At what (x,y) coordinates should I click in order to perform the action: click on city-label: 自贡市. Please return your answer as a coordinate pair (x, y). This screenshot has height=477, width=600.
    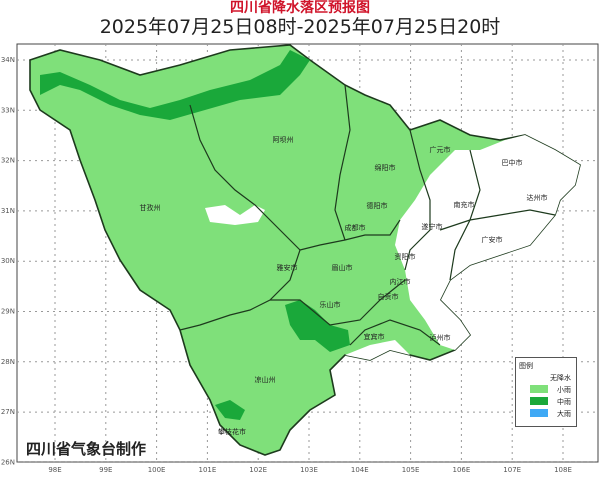
    Looking at the image, I should click on (388, 296).